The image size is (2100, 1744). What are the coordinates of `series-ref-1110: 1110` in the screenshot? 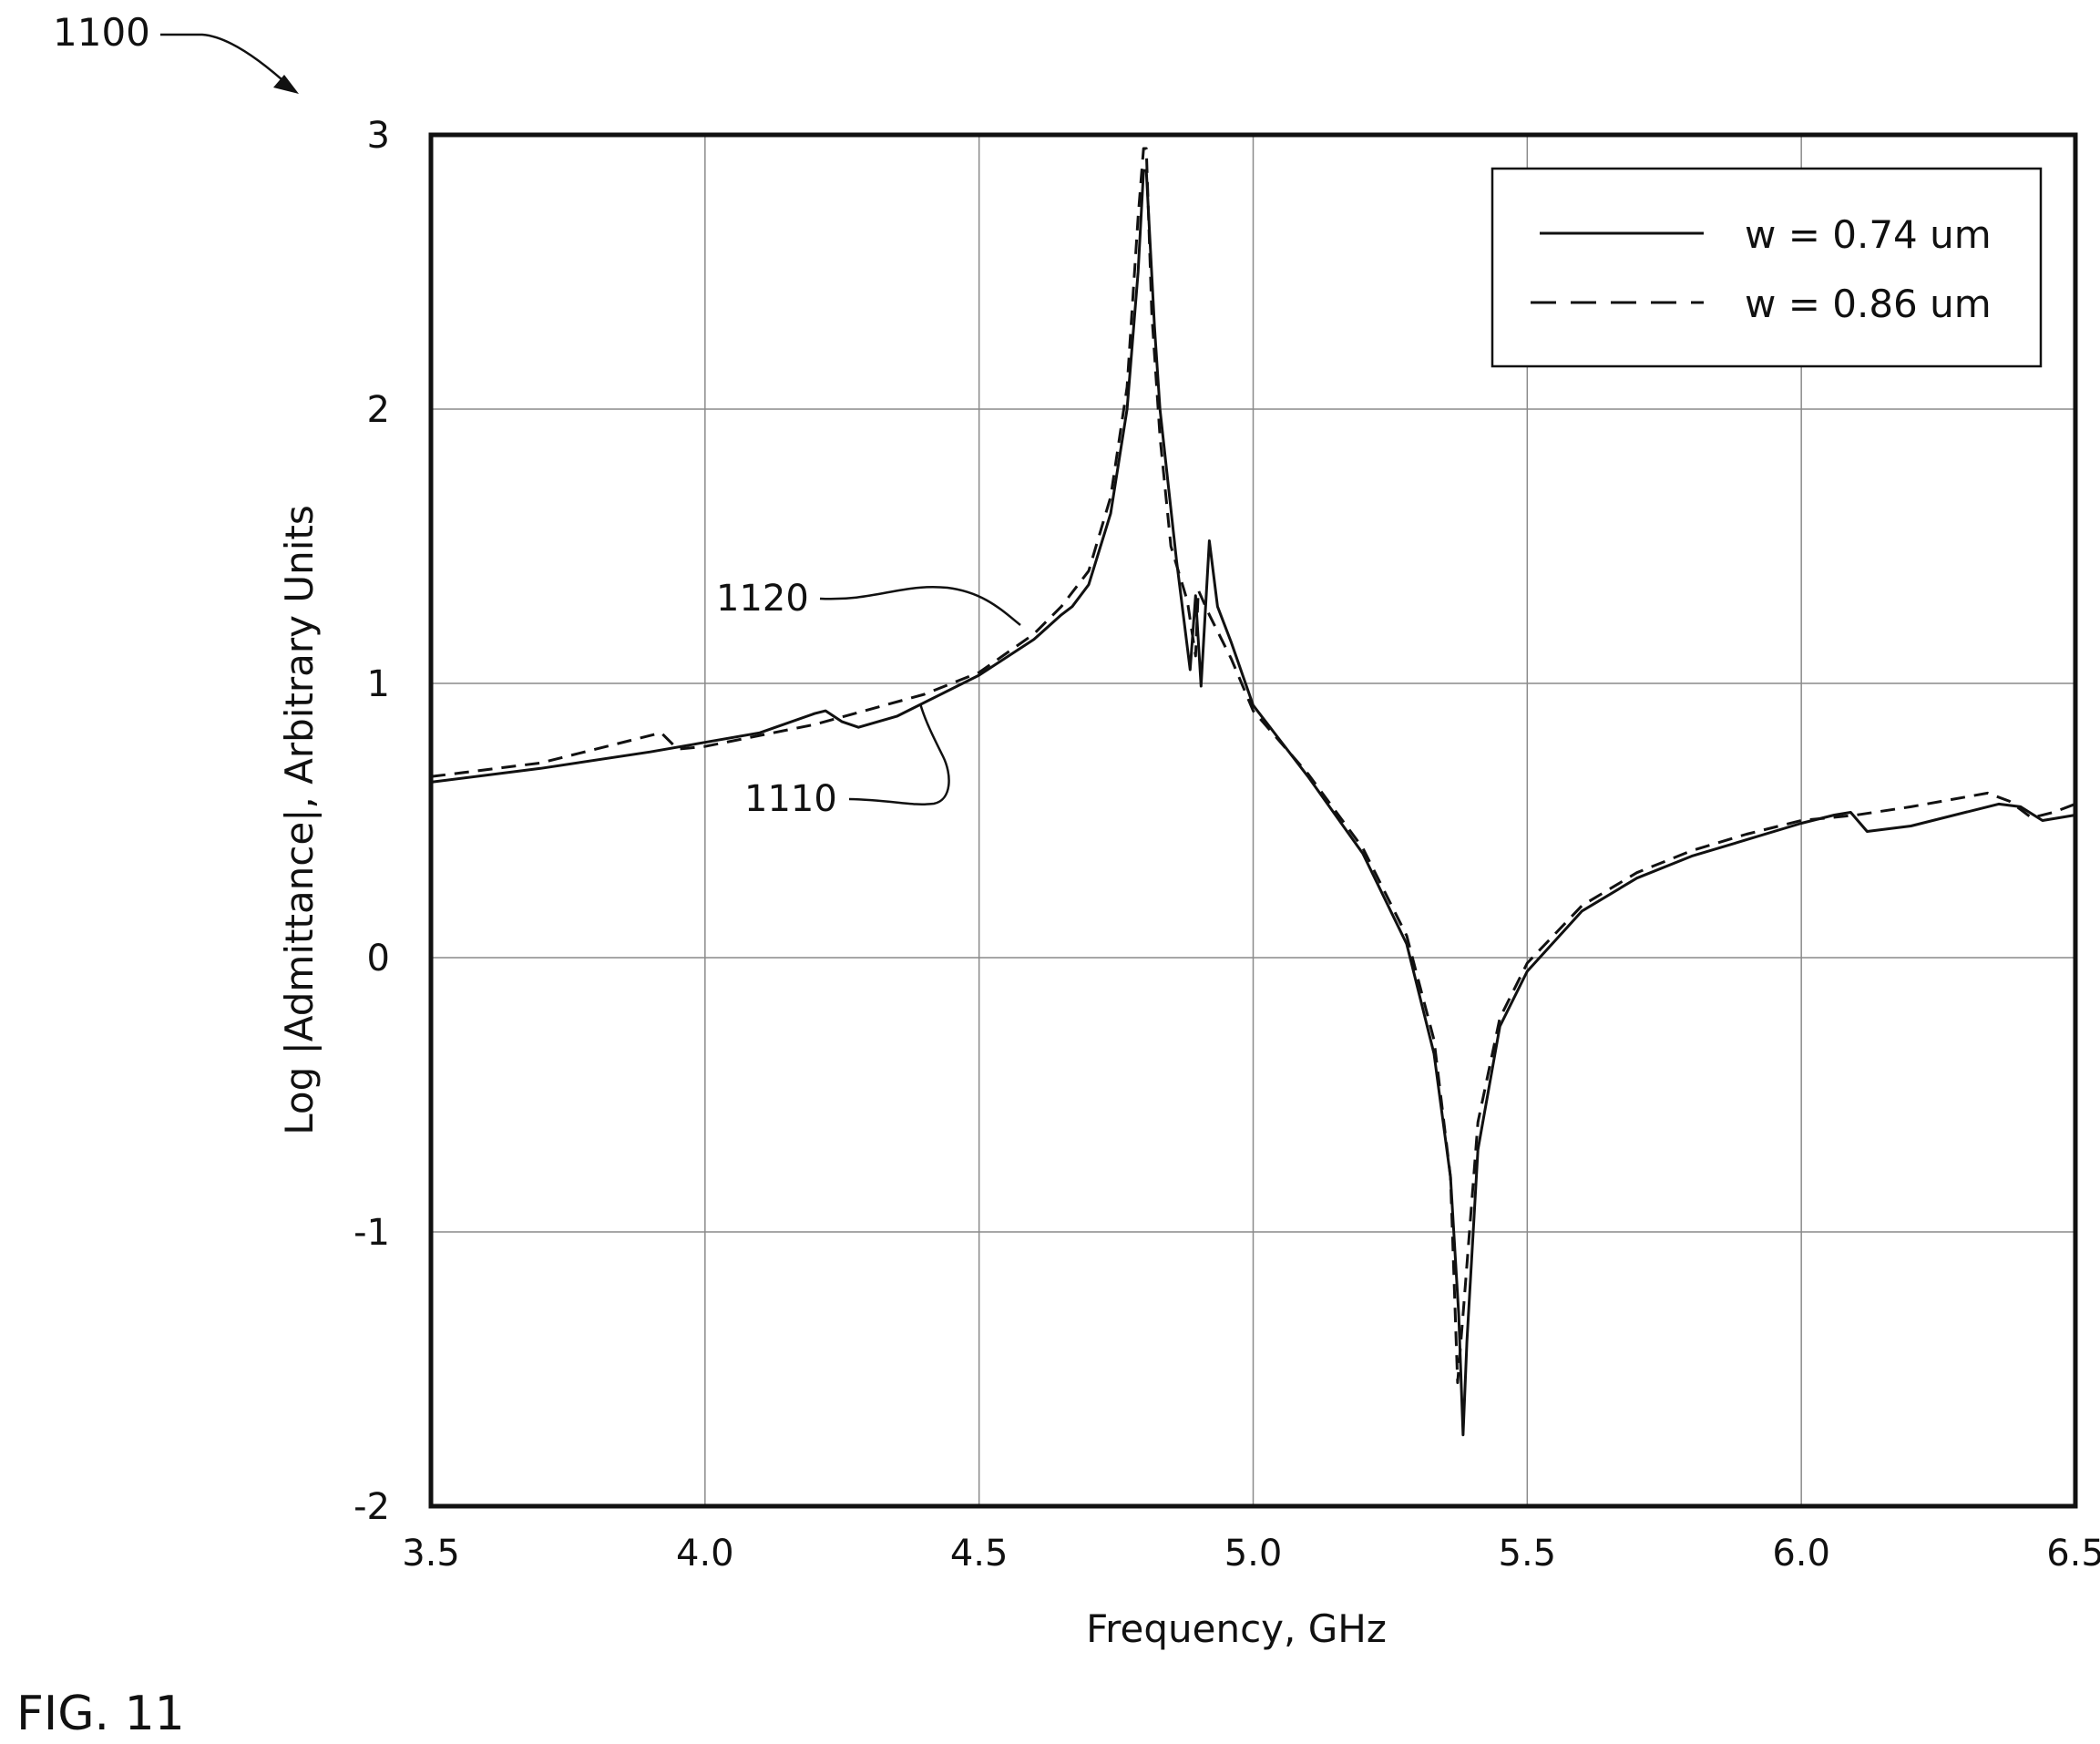 It's located at (791, 799).